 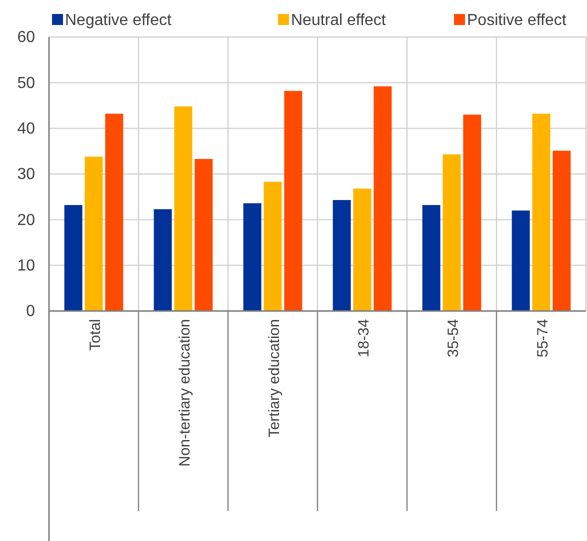 What do you see at coordinates (26, 37) in the screenshot?
I see `y-tick-label: 60` at bounding box center [26, 37].